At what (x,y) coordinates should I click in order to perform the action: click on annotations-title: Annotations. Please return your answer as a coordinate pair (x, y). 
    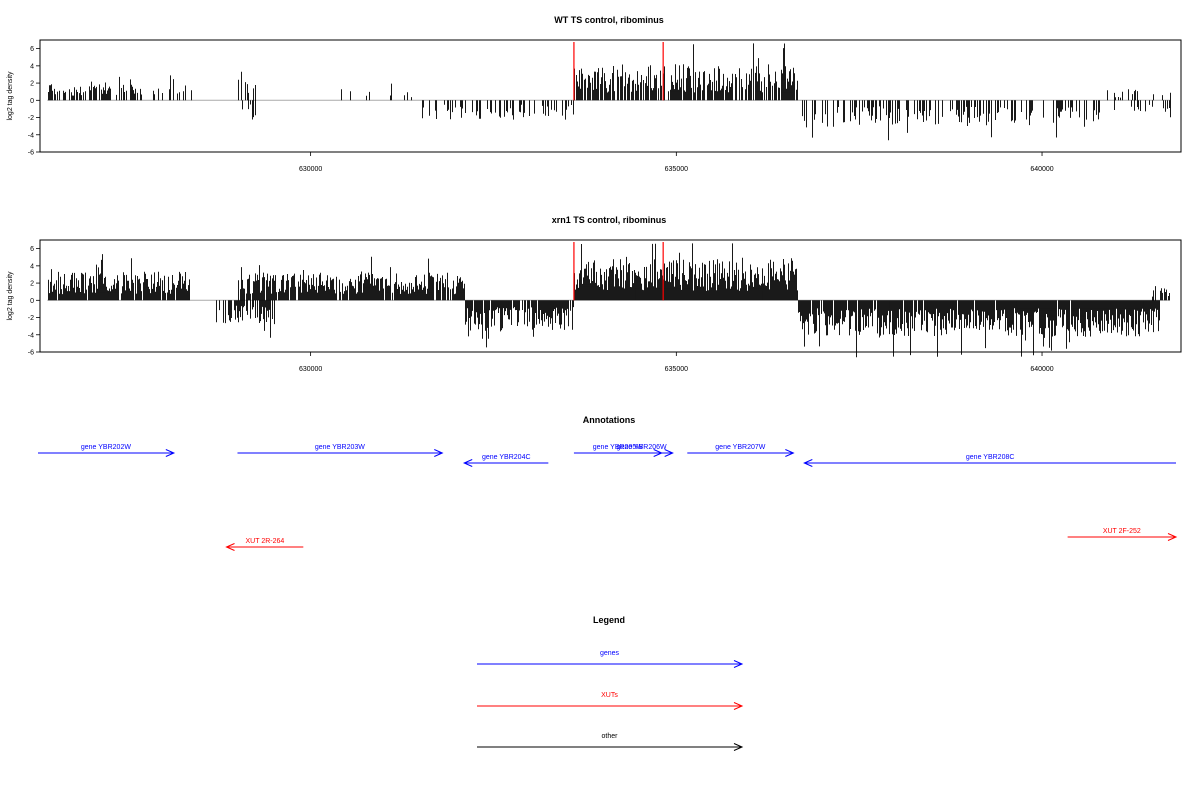
    Looking at the image, I should click on (609, 420).